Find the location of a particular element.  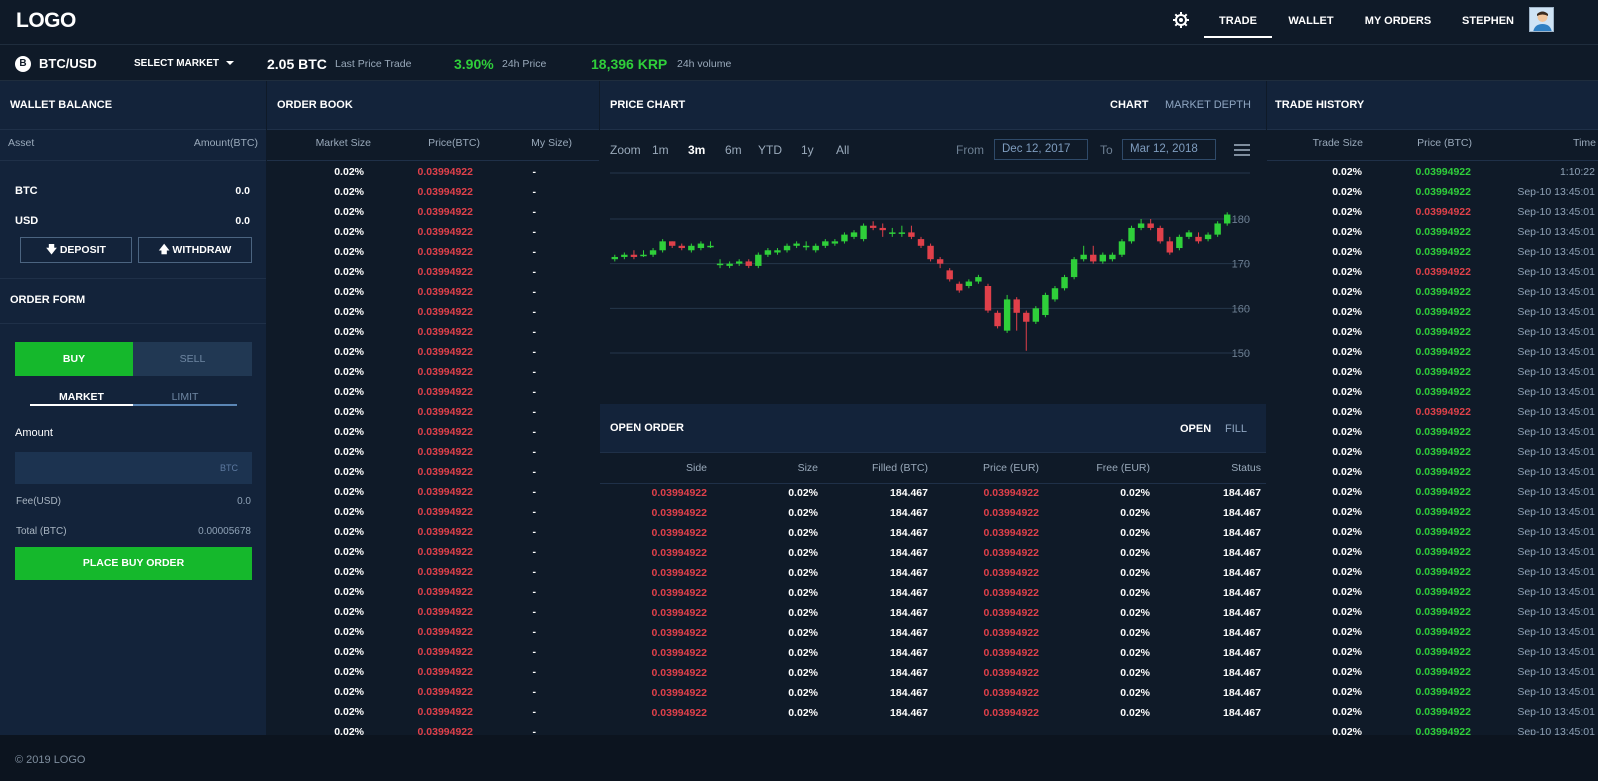

tab-open: OPEN is located at coordinates (1196, 429).